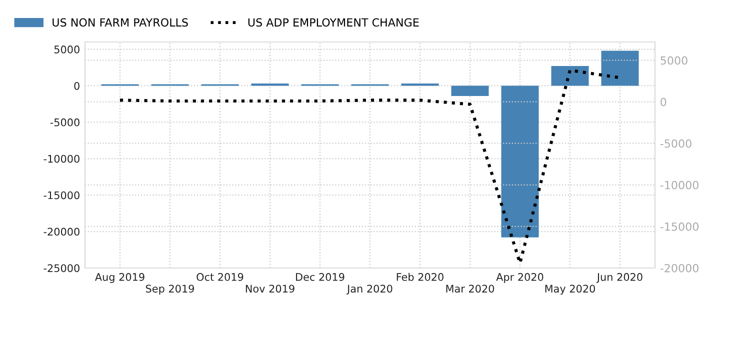 The height and width of the screenshot is (342, 733). I want to click on x-tick-label: May 2020, so click(570, 289).